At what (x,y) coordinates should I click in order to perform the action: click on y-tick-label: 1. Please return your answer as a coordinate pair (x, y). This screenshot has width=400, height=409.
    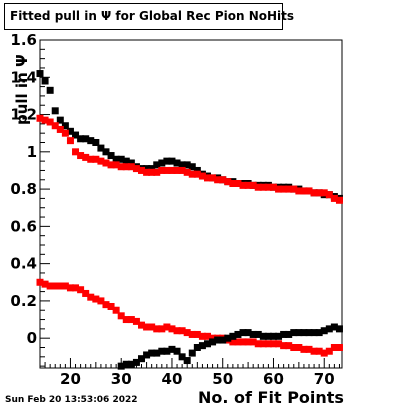
    Looking at the image, I should click on (32, 152).